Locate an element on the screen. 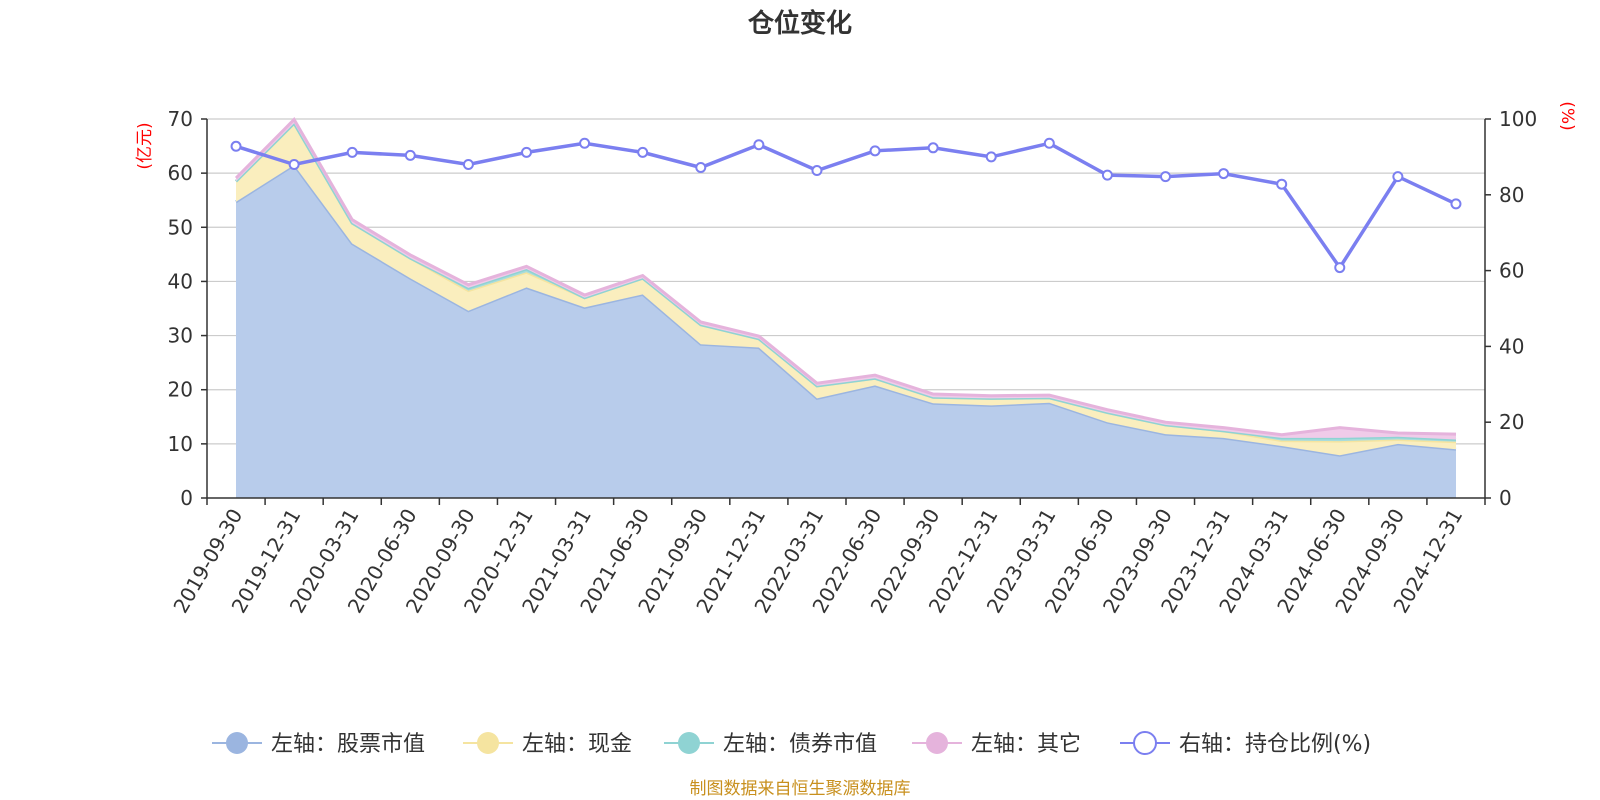  legend-item-4: 左轴：其它 is located at coordinates (996, 744).